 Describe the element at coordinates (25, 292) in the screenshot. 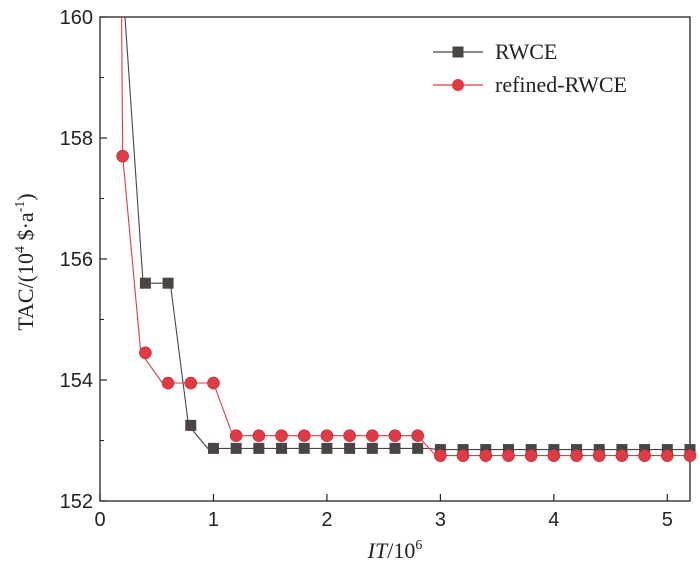

I see `y-axis-title-main: TAC/(10` at that location.